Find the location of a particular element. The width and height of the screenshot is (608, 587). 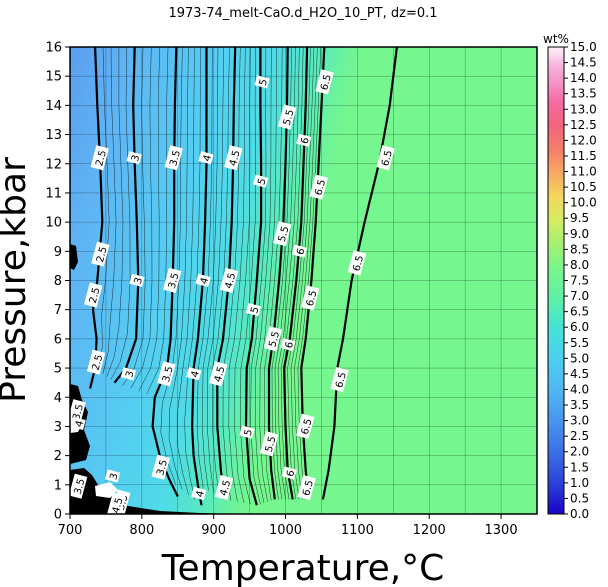

y-tick-label: 12 is located at coordinates (53, 164).